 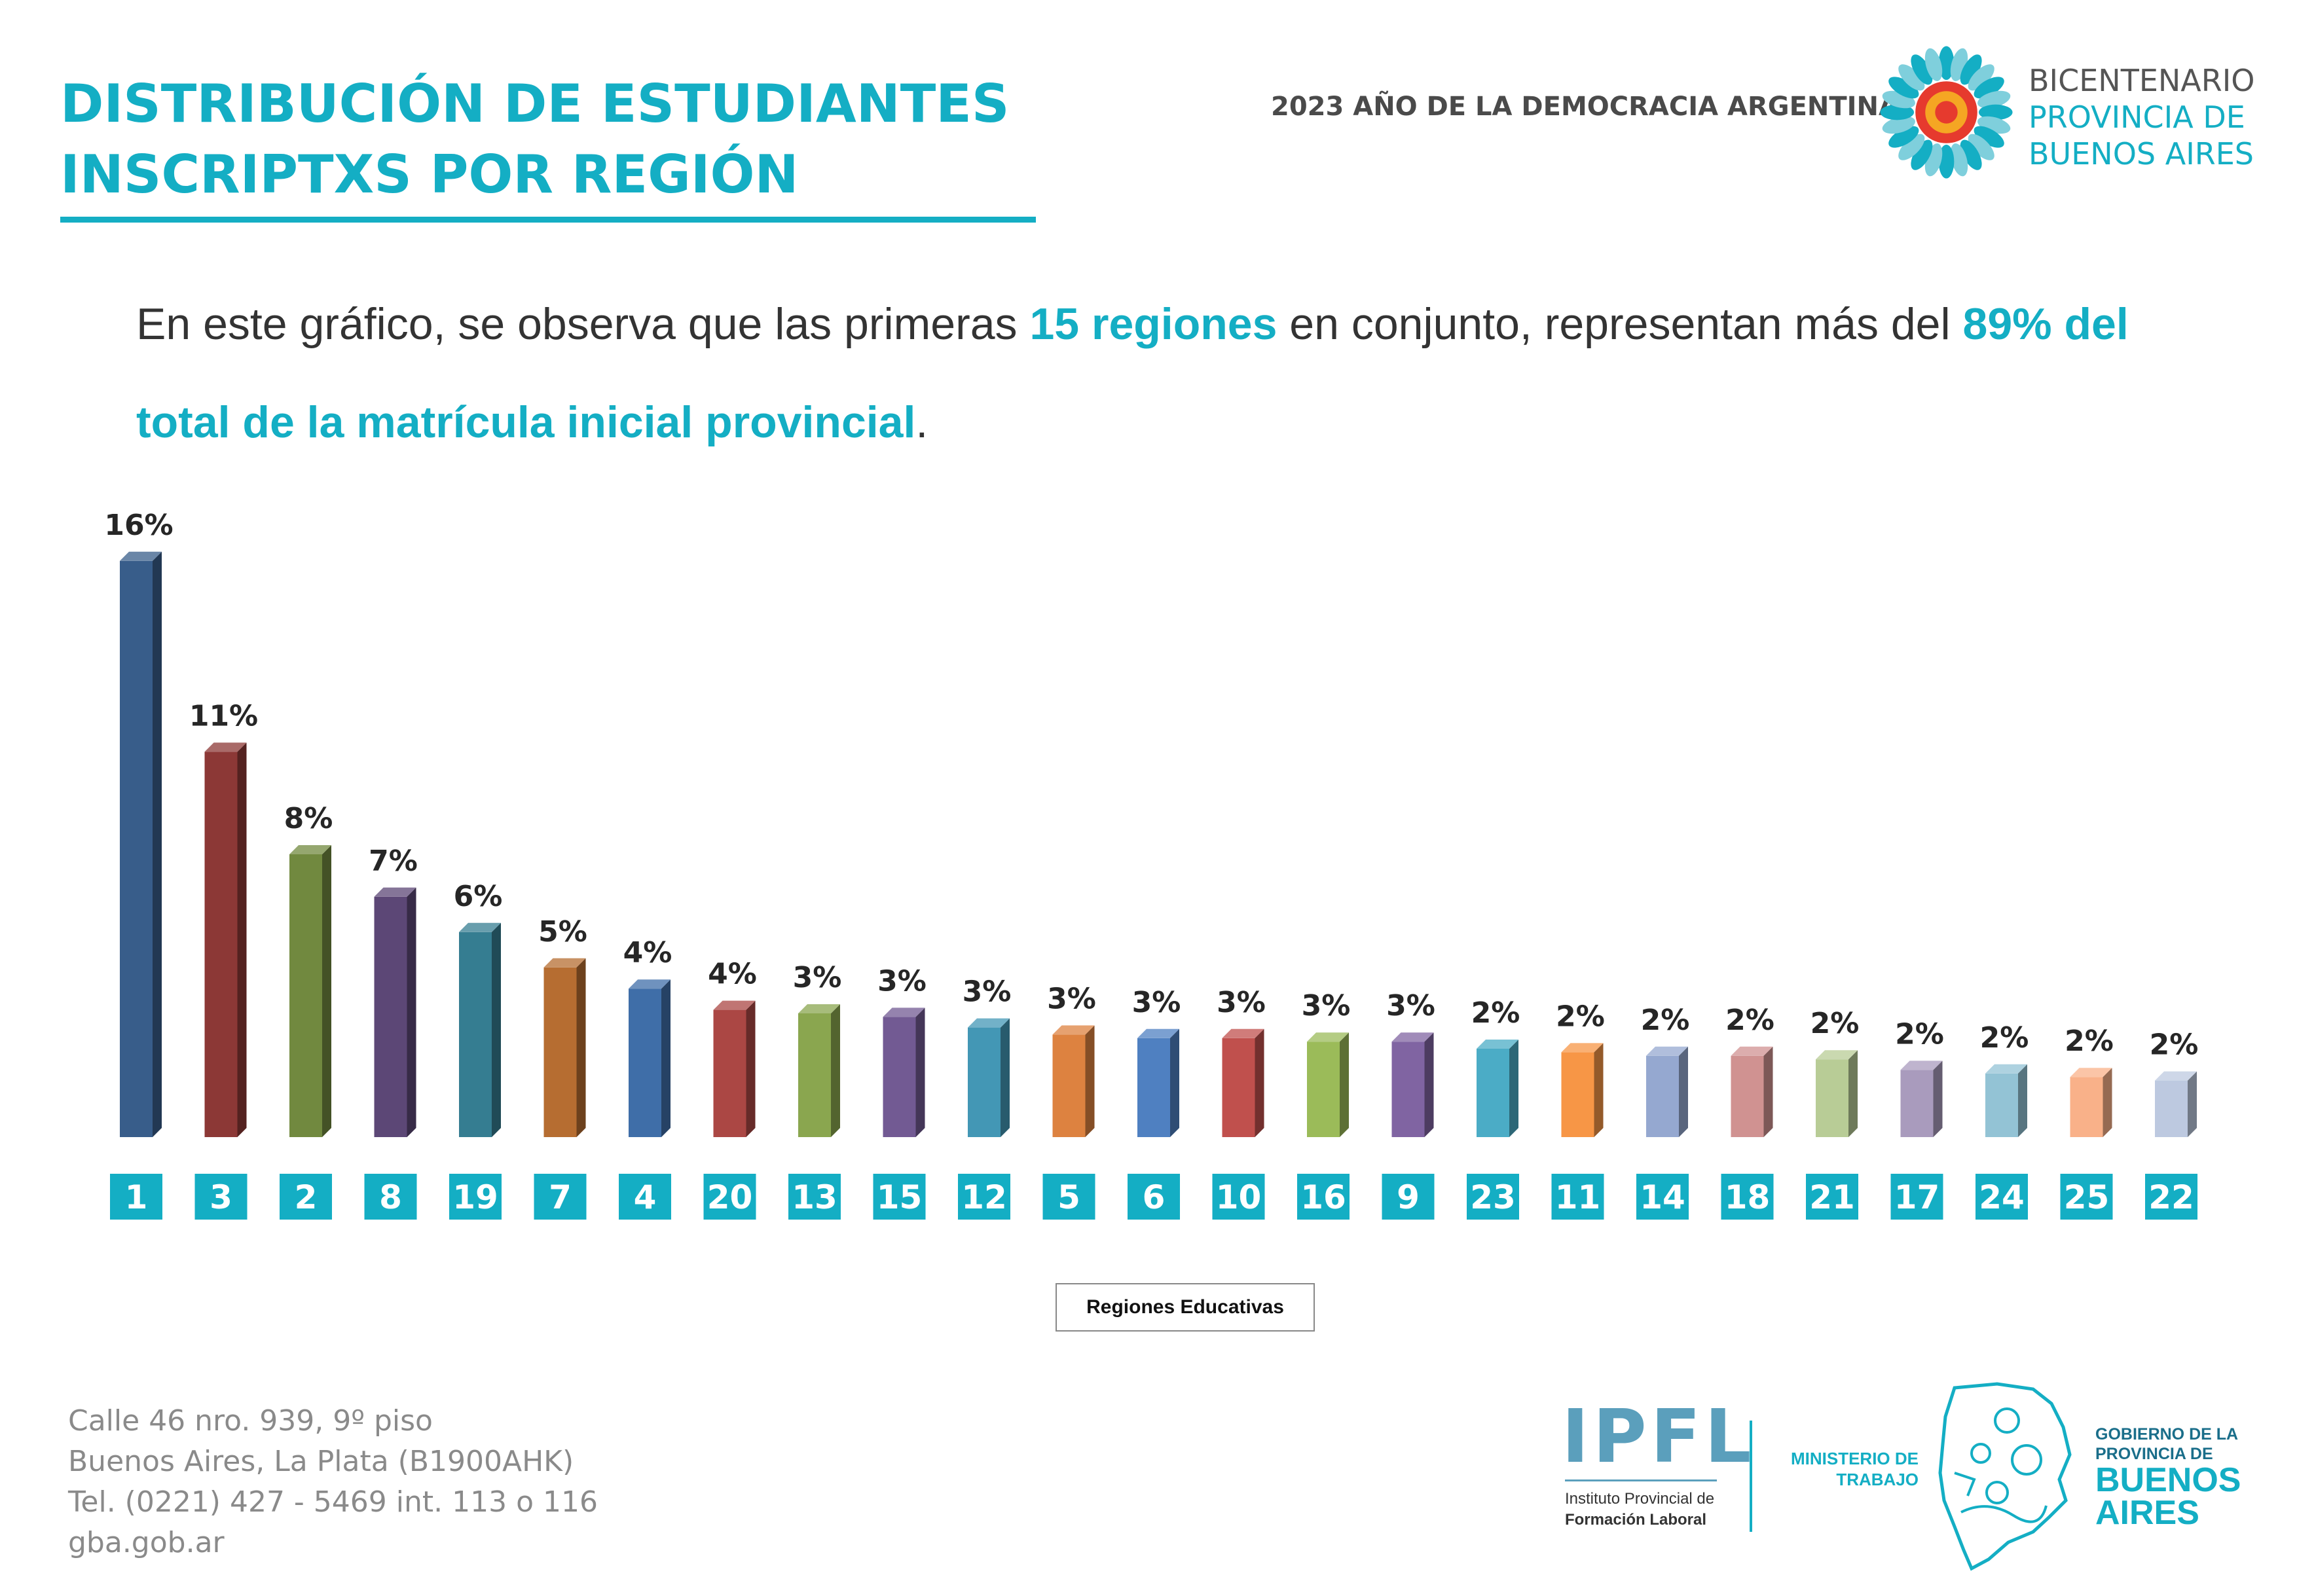 What do you see at coordinates (138, 525) in the screenshot?
I see `bar-data-label: 16%` at bounding box center [138, 525].